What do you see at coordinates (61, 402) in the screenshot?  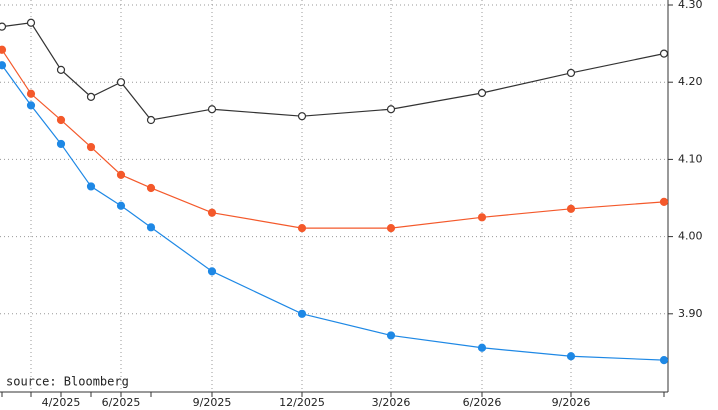 I see `x-tick-label: 4/2025` at bounding box center [61, 402].